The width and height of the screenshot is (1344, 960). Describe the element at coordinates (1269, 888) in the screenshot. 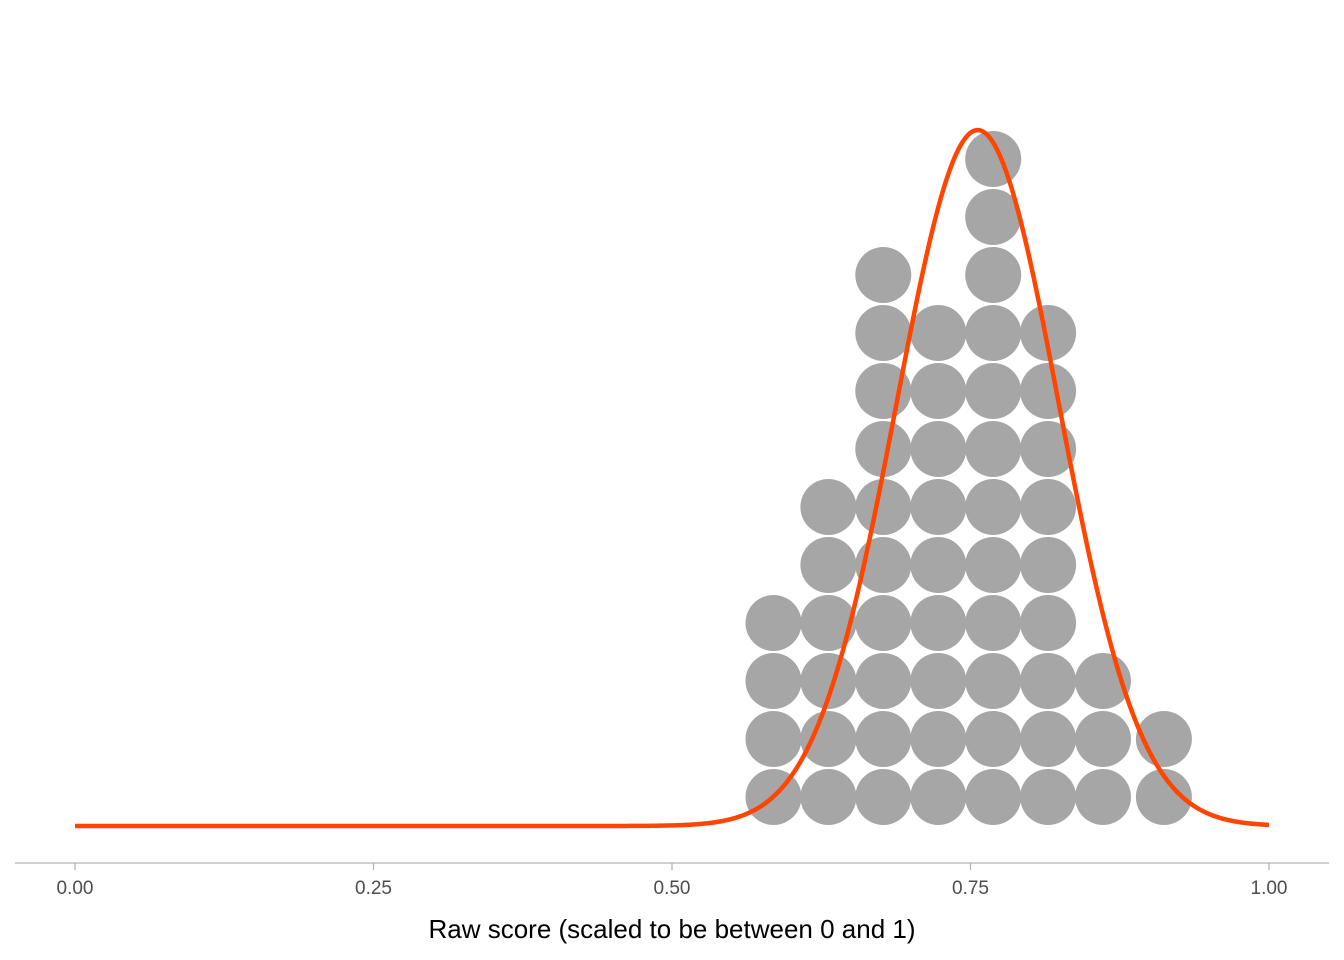

I see `x-tick-label: 1.00` at that location.